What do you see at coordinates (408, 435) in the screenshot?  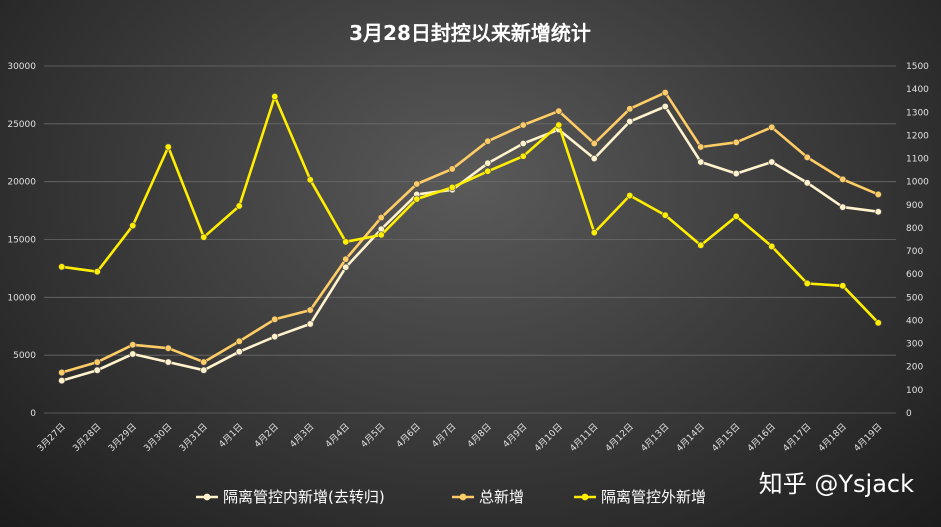 I see `x-tick-label: 4月6日` at bounding box center [408, 435].